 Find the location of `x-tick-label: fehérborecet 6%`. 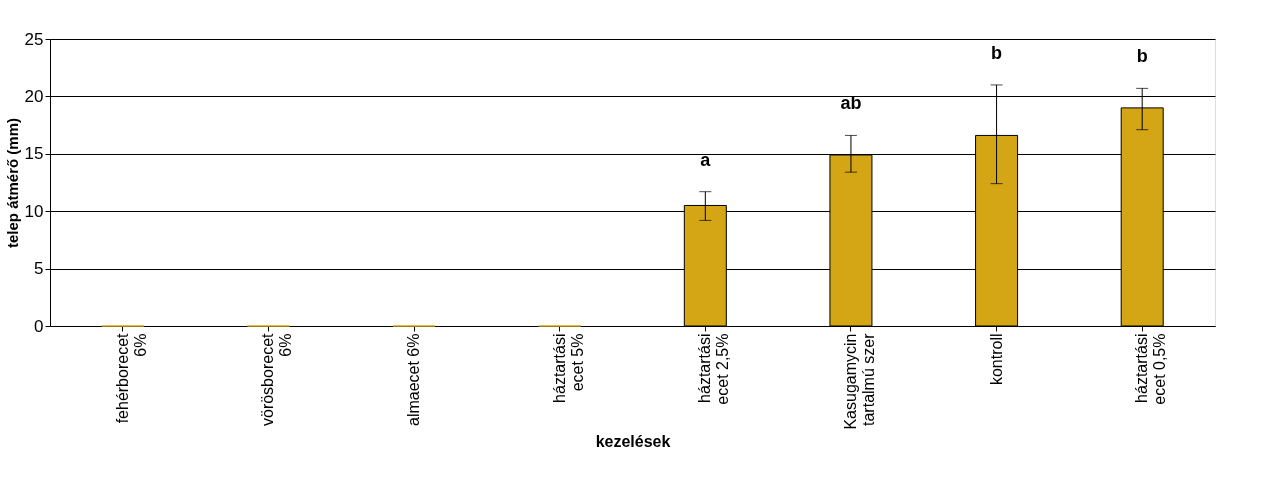

x-tick-label: fehérborecet 6% is located at coordinates (131, 378).